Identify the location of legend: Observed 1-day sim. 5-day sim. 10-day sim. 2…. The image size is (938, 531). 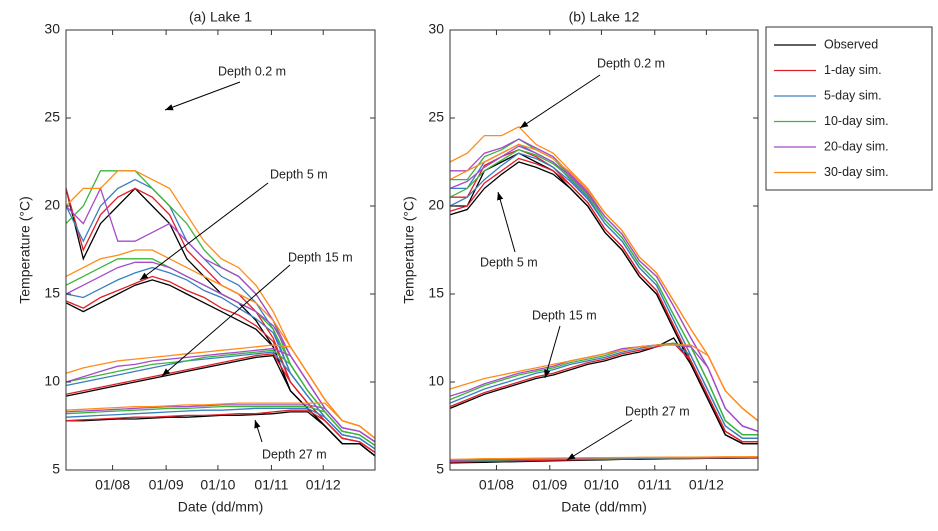
(849, 108).